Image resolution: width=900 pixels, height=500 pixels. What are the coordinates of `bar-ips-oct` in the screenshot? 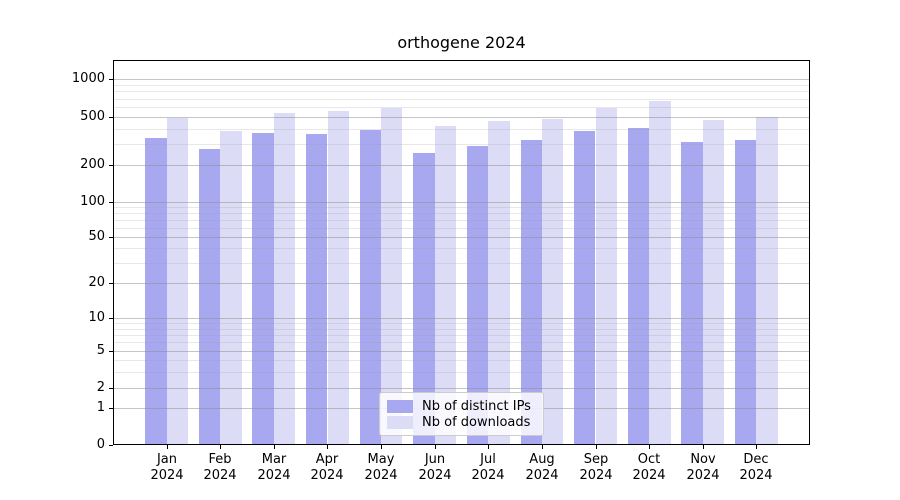 It's located at (638, 286).